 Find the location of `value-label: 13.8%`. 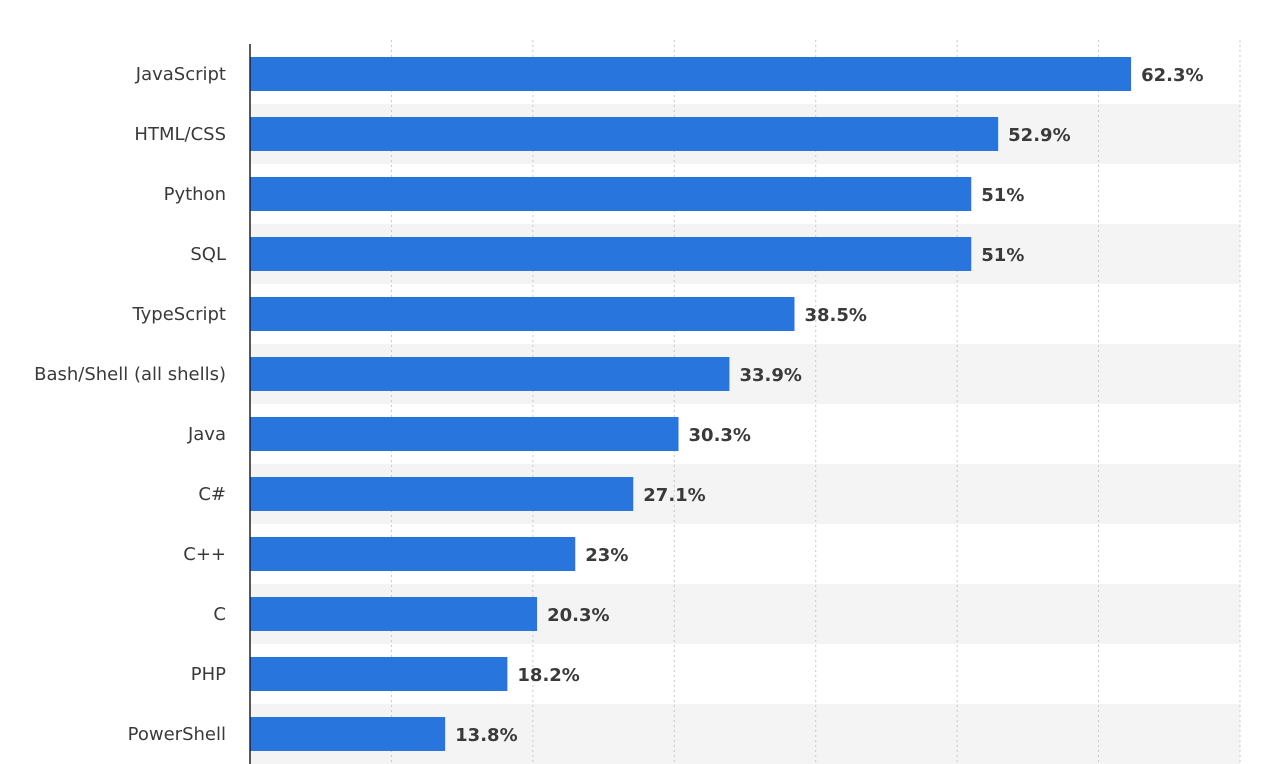

value-label: 13.8% is located at coordinates (486, 735).